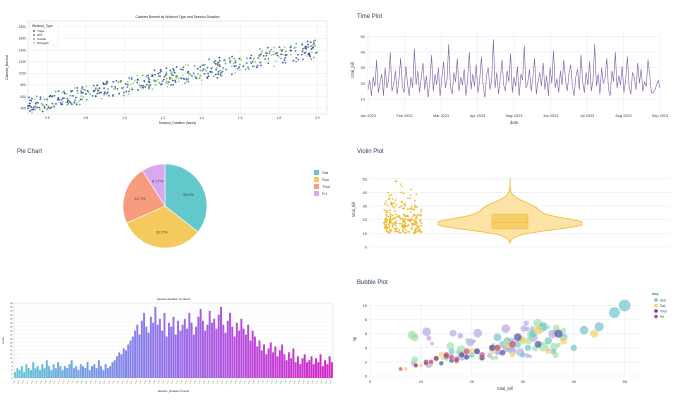 The width and height of the screenshot is (680, 414). What do you see at coordinates (551, 116) in the screenshot?
I see `x-tick-label: Jun 2023` at bounding box center [551, 116].